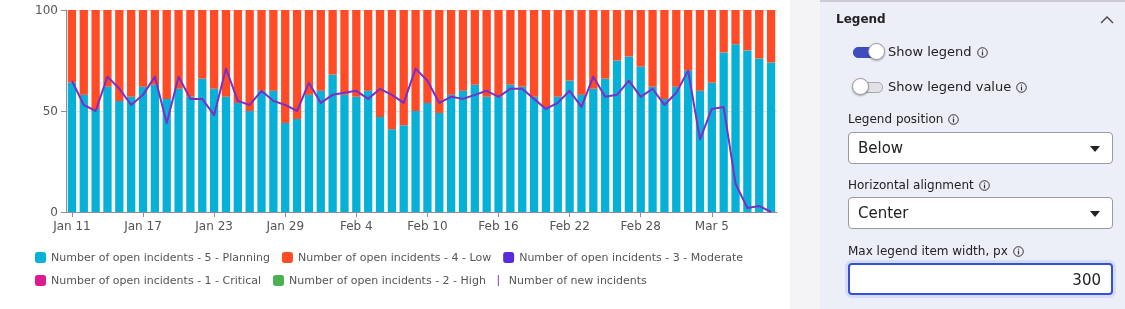 This screenshot has width=1125, height=309. What do you see at coordinates (928, 251) in the screenshot?
I see `text: Max legend item width, px` at bounding box center [928, 251].